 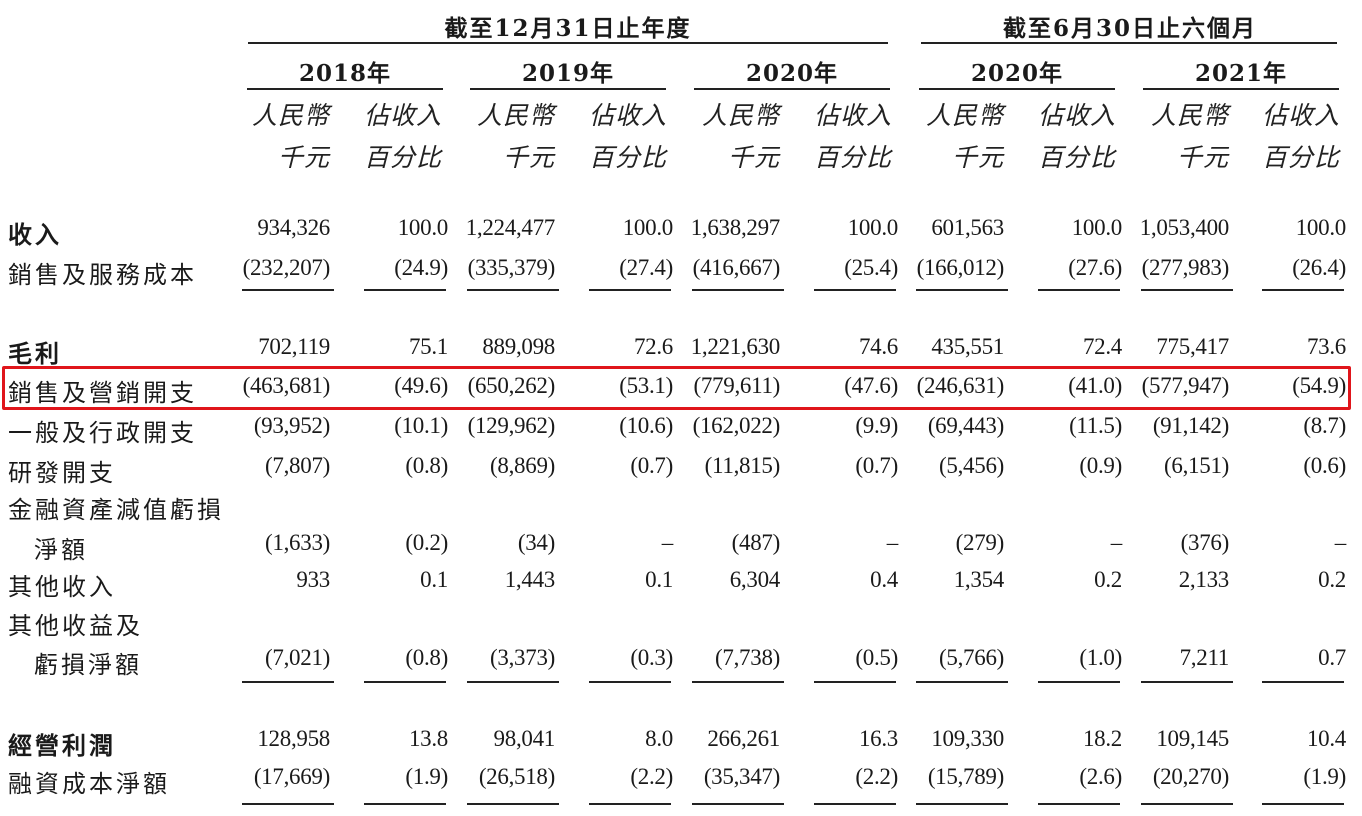 What do you see at coordinates (1326, 346) in the screenshot?
I see `cell-percent: 73.6` at bounding box center [1326, 346].